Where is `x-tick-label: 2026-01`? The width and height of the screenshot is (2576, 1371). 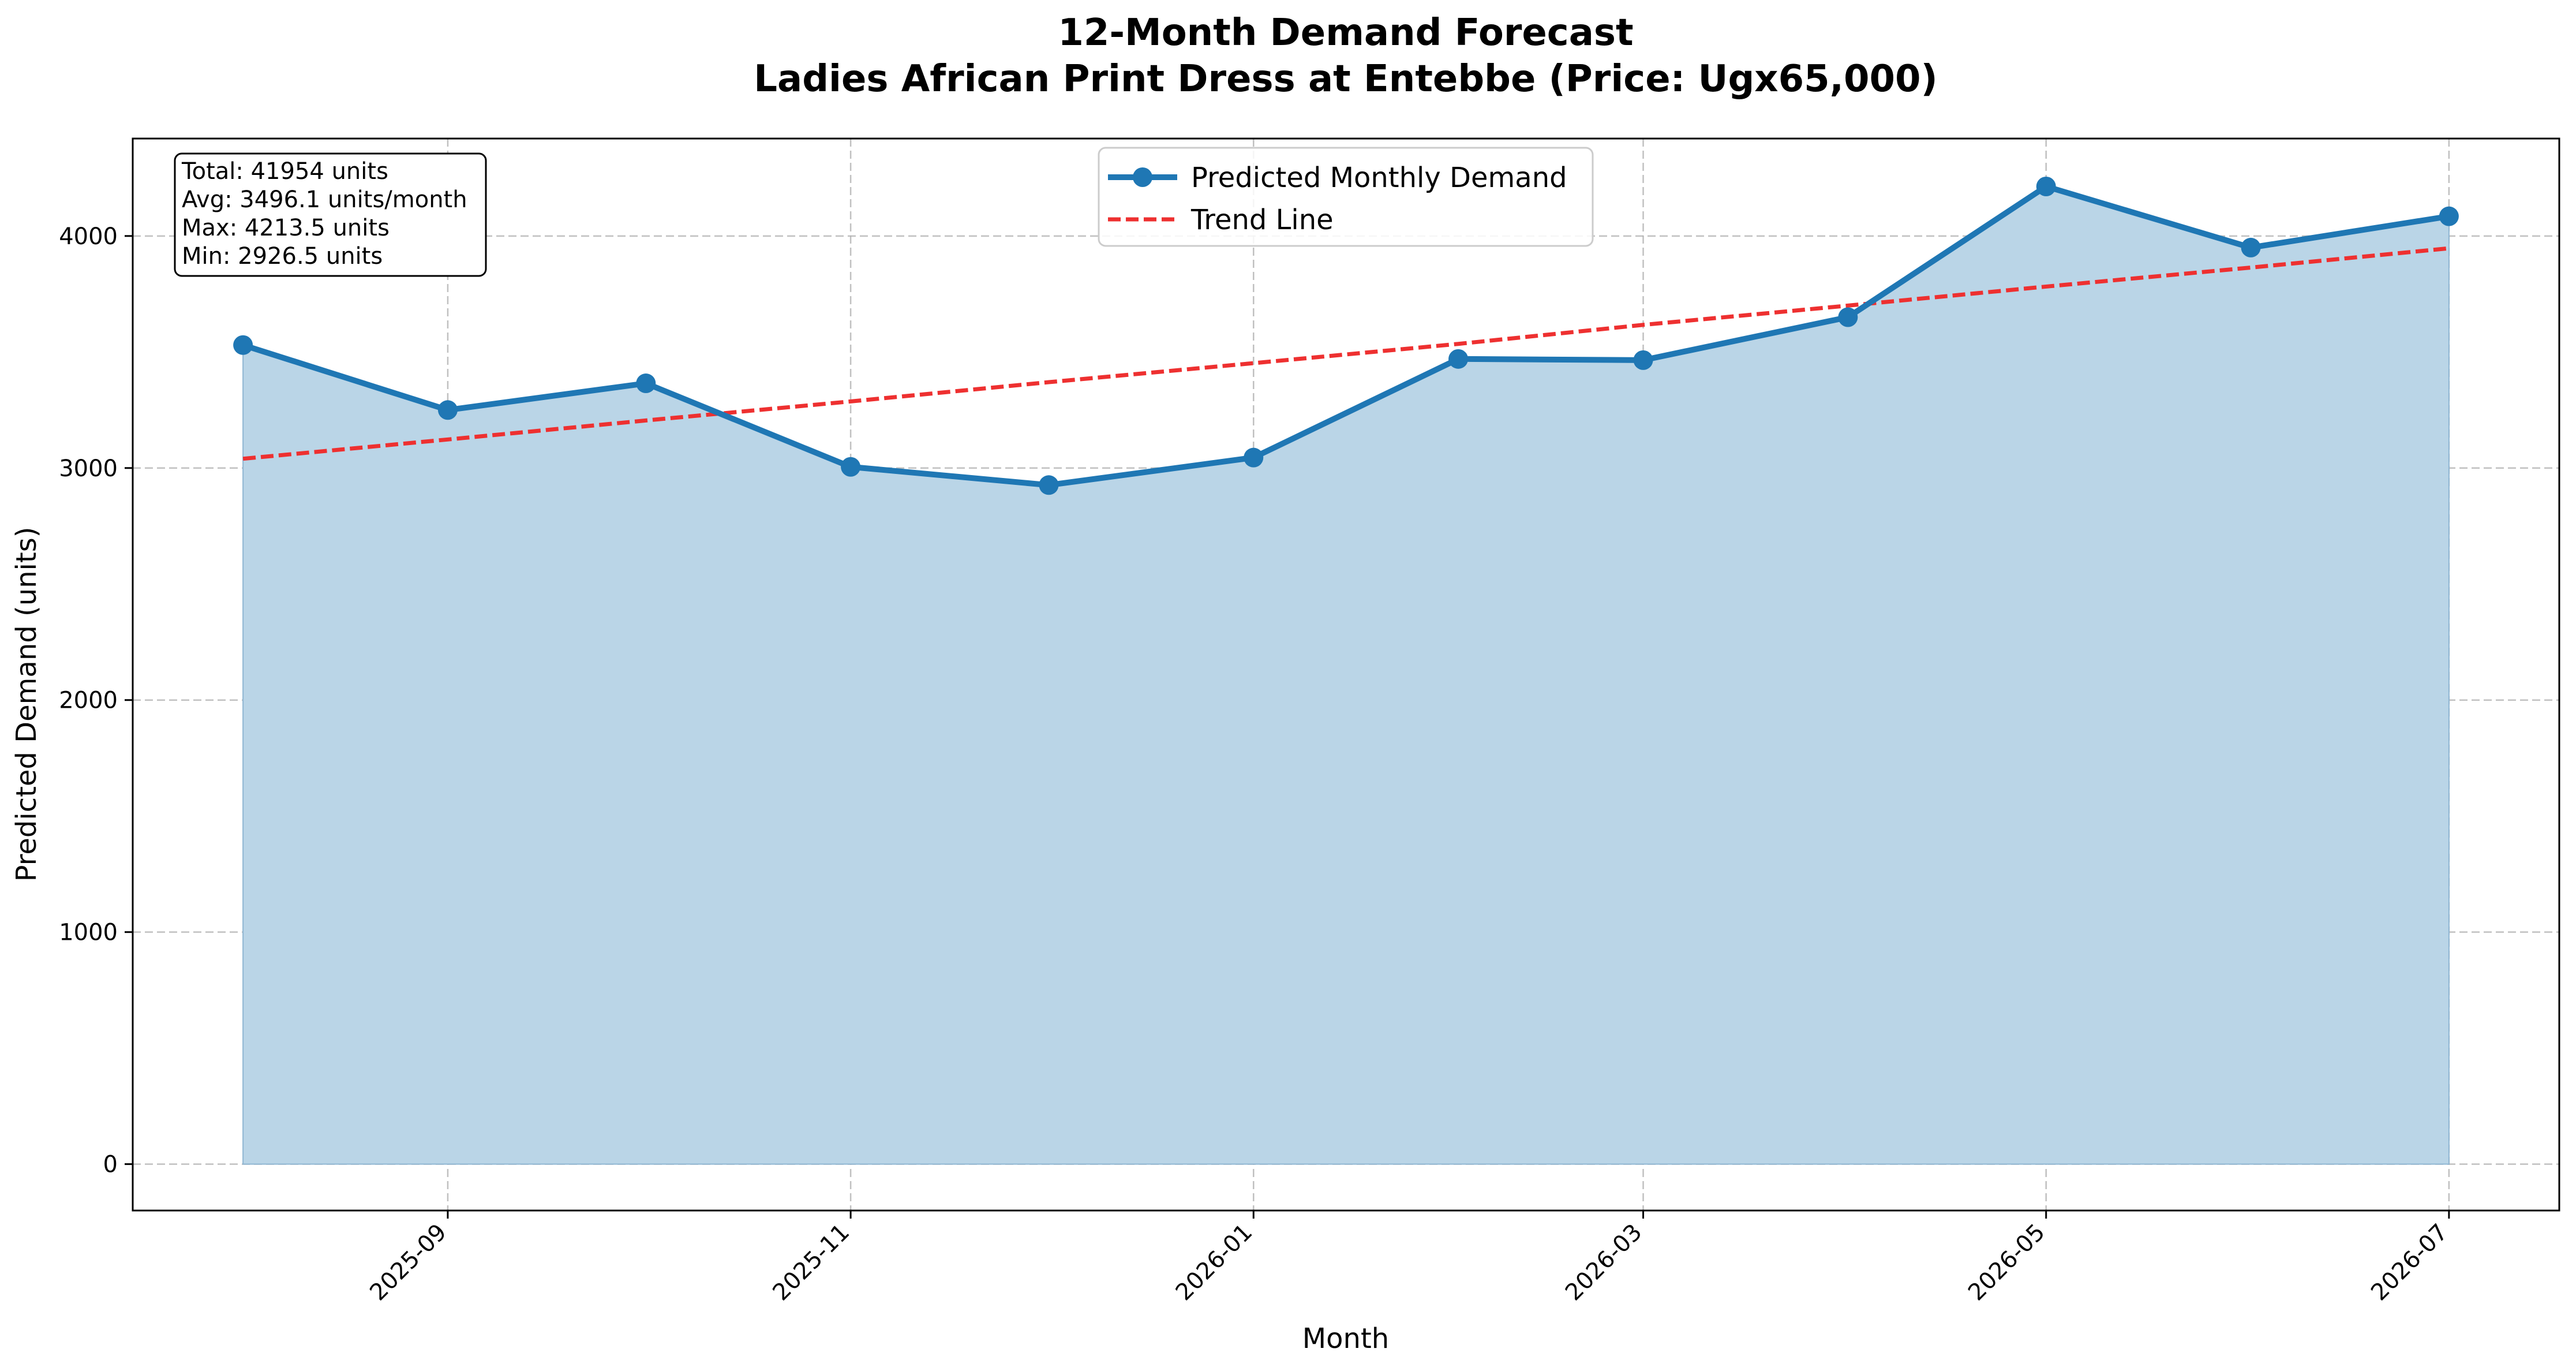
x-tick-label: 2026-01 is located at coordinates (1215, 1262).